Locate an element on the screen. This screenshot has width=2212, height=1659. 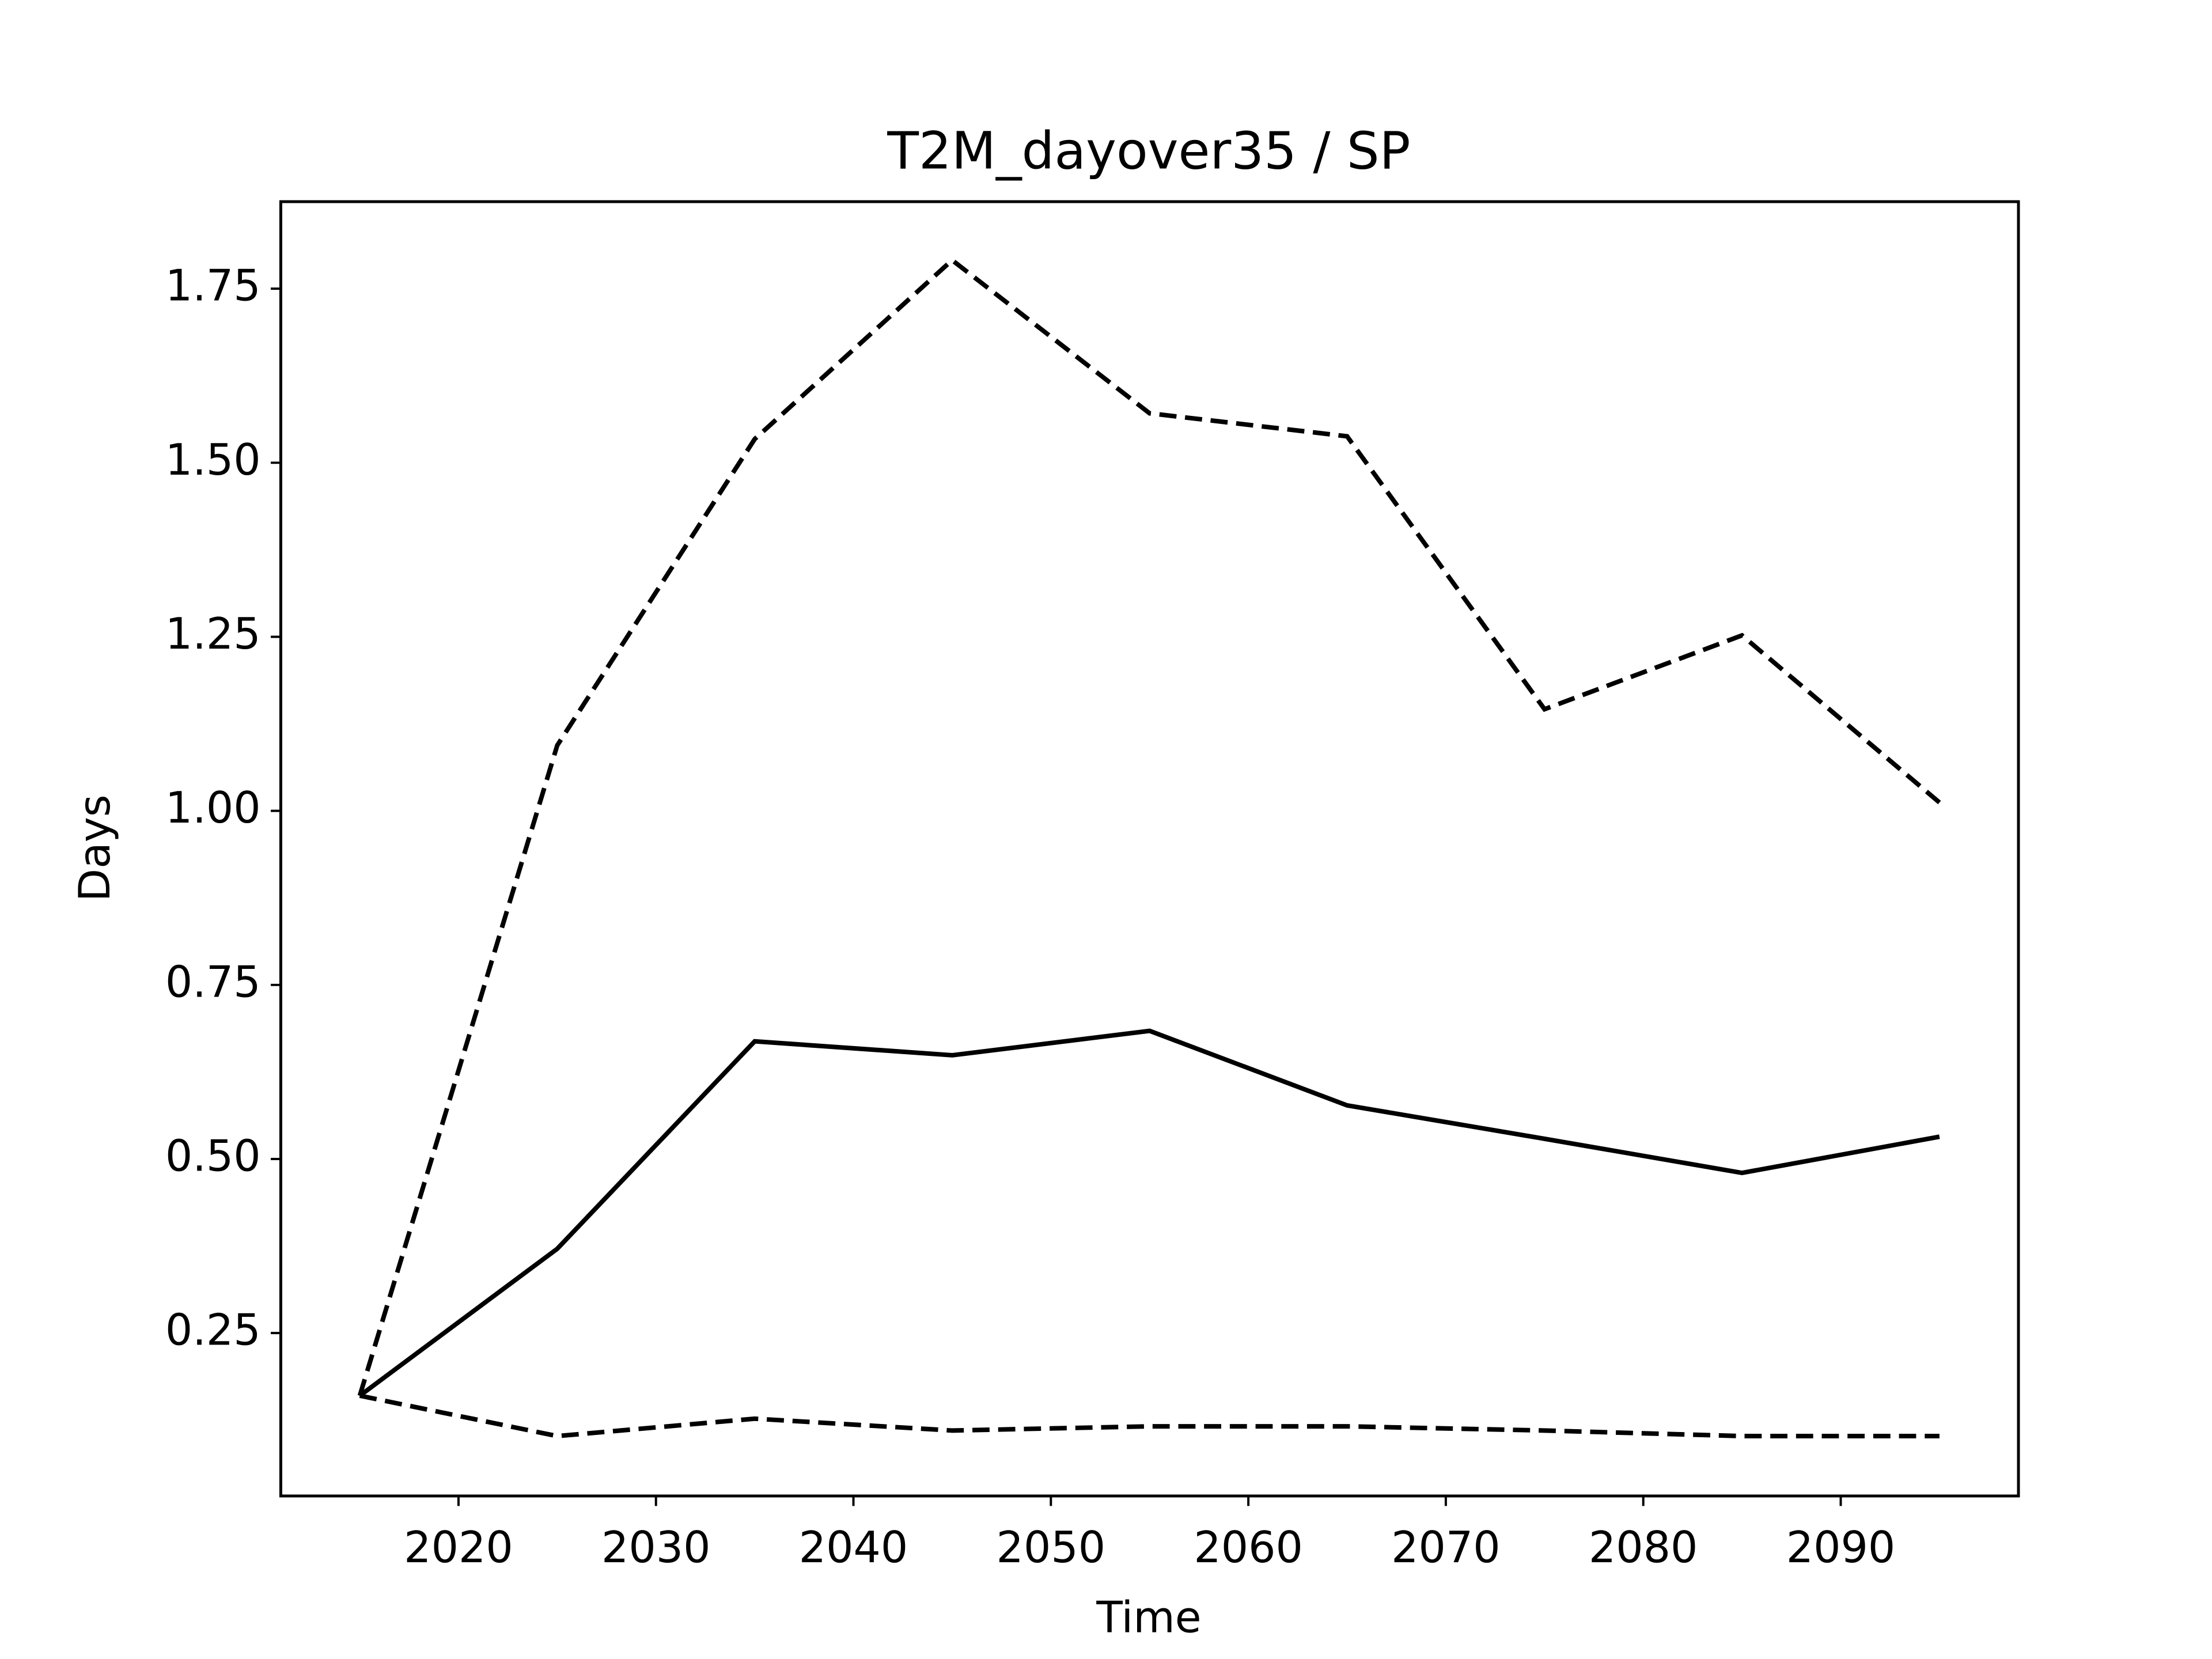
y-tick-label: 0.25 is located at coordinates (213, 1330).